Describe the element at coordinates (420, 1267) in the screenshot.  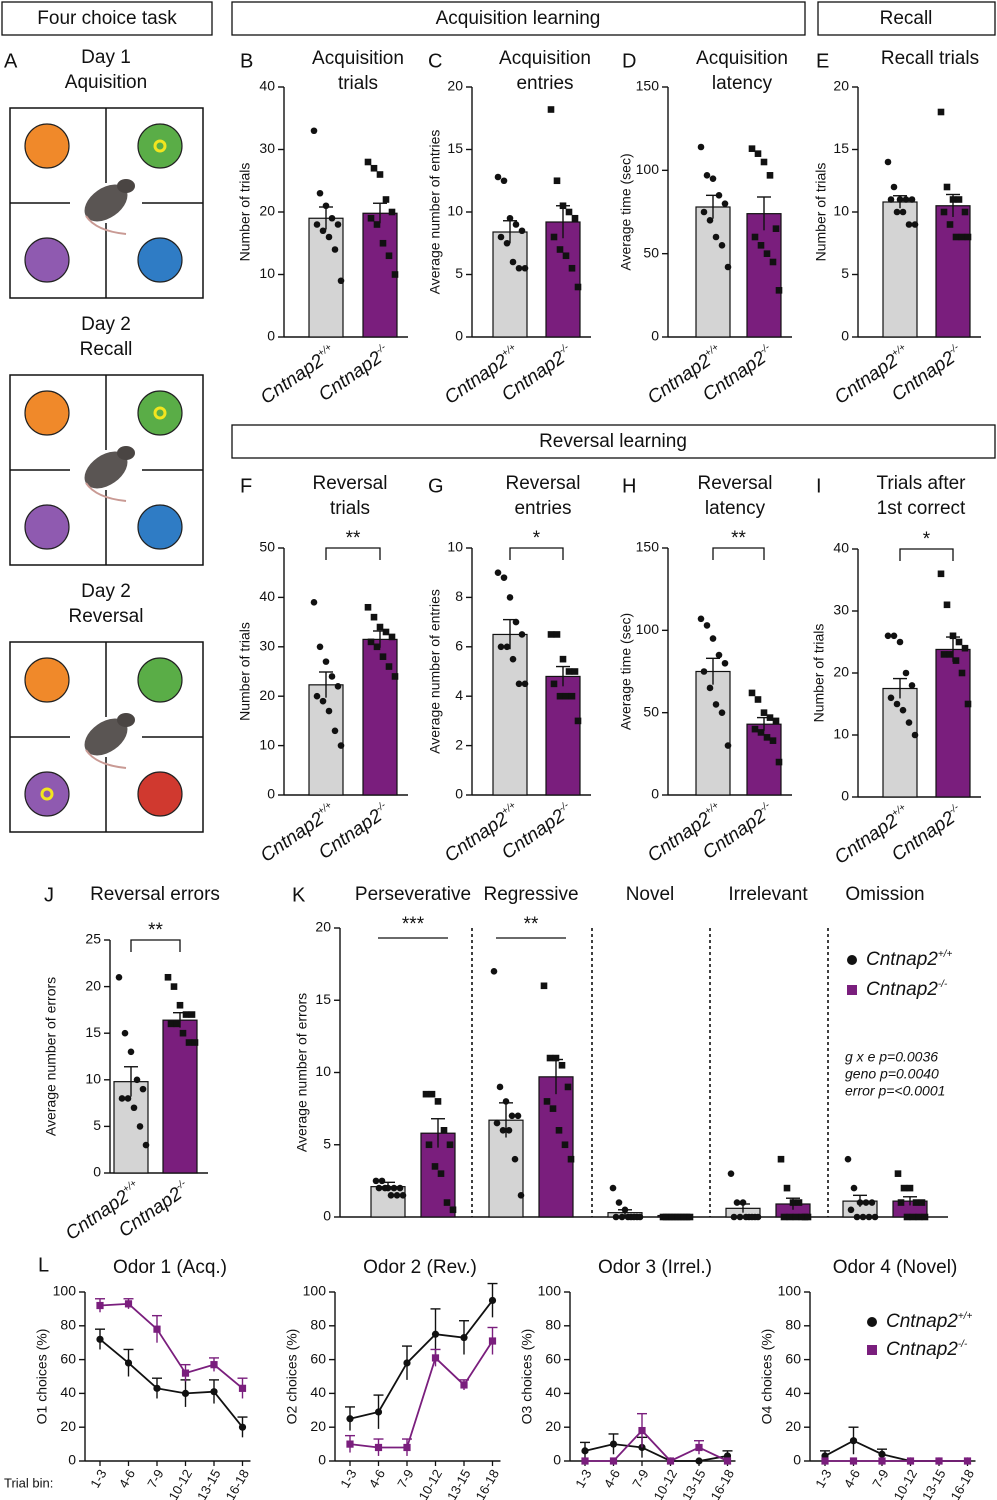
I see `chart-title: Odor 2 (Rev.)` at that location.